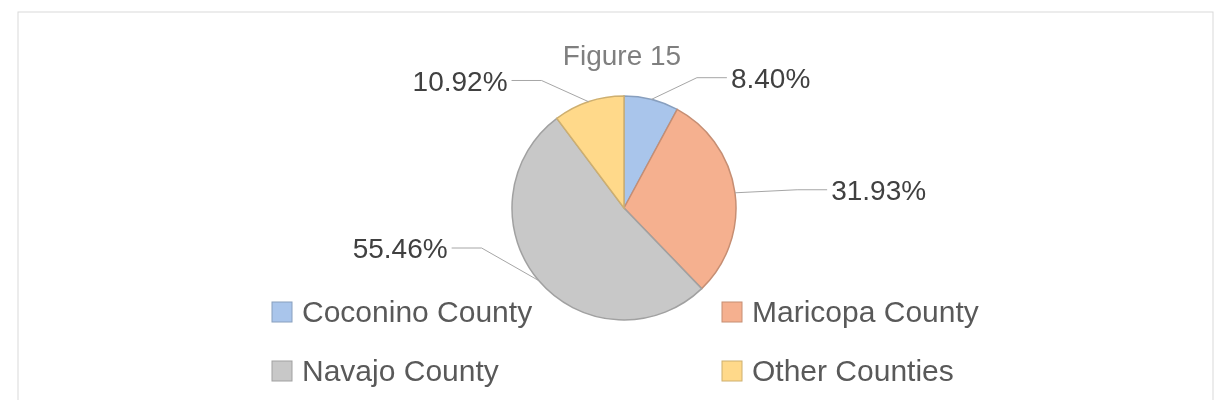 The width and height of the screenshot is (1231, 400). What do you see at coordinates (622, 55) in the screenshot?
I see `chart-title: Figure 15` at bounding box center [622, 55].